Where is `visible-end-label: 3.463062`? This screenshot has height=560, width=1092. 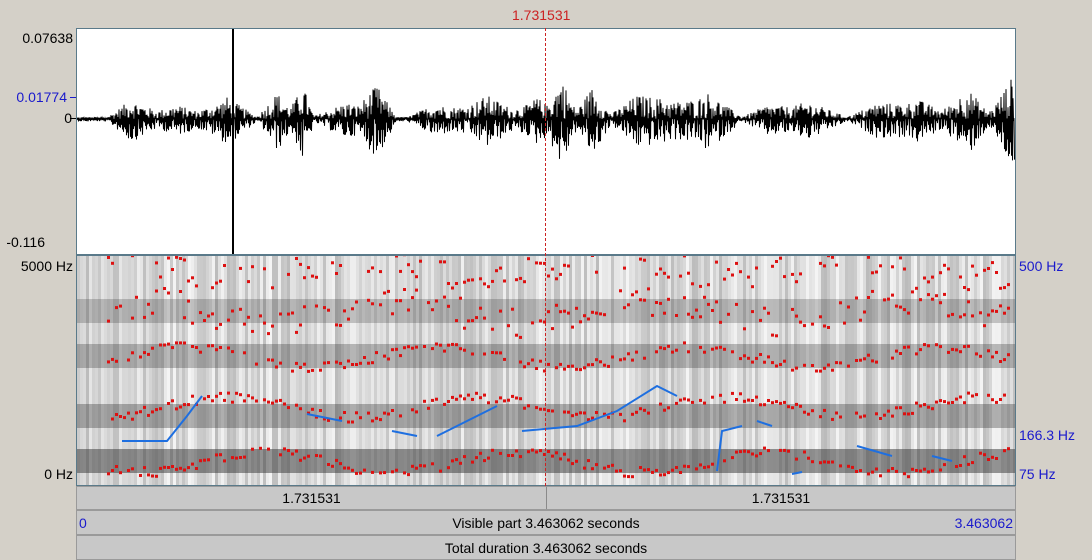 visible-end-label: 3.463062 is located at coordinates (983, 522).